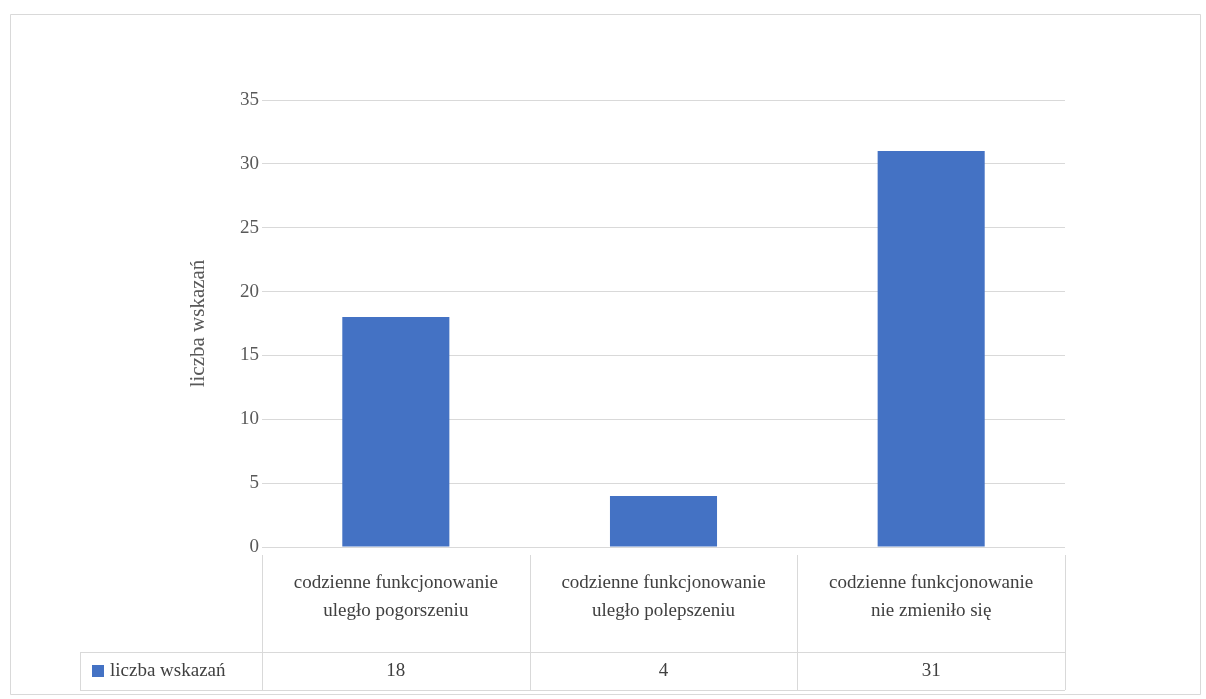 The height and width of the screenshot is (699, 1206). Describe the element at coordinates (254, 545) in the screenshot. I see `y-tick-label: 0` at that location.